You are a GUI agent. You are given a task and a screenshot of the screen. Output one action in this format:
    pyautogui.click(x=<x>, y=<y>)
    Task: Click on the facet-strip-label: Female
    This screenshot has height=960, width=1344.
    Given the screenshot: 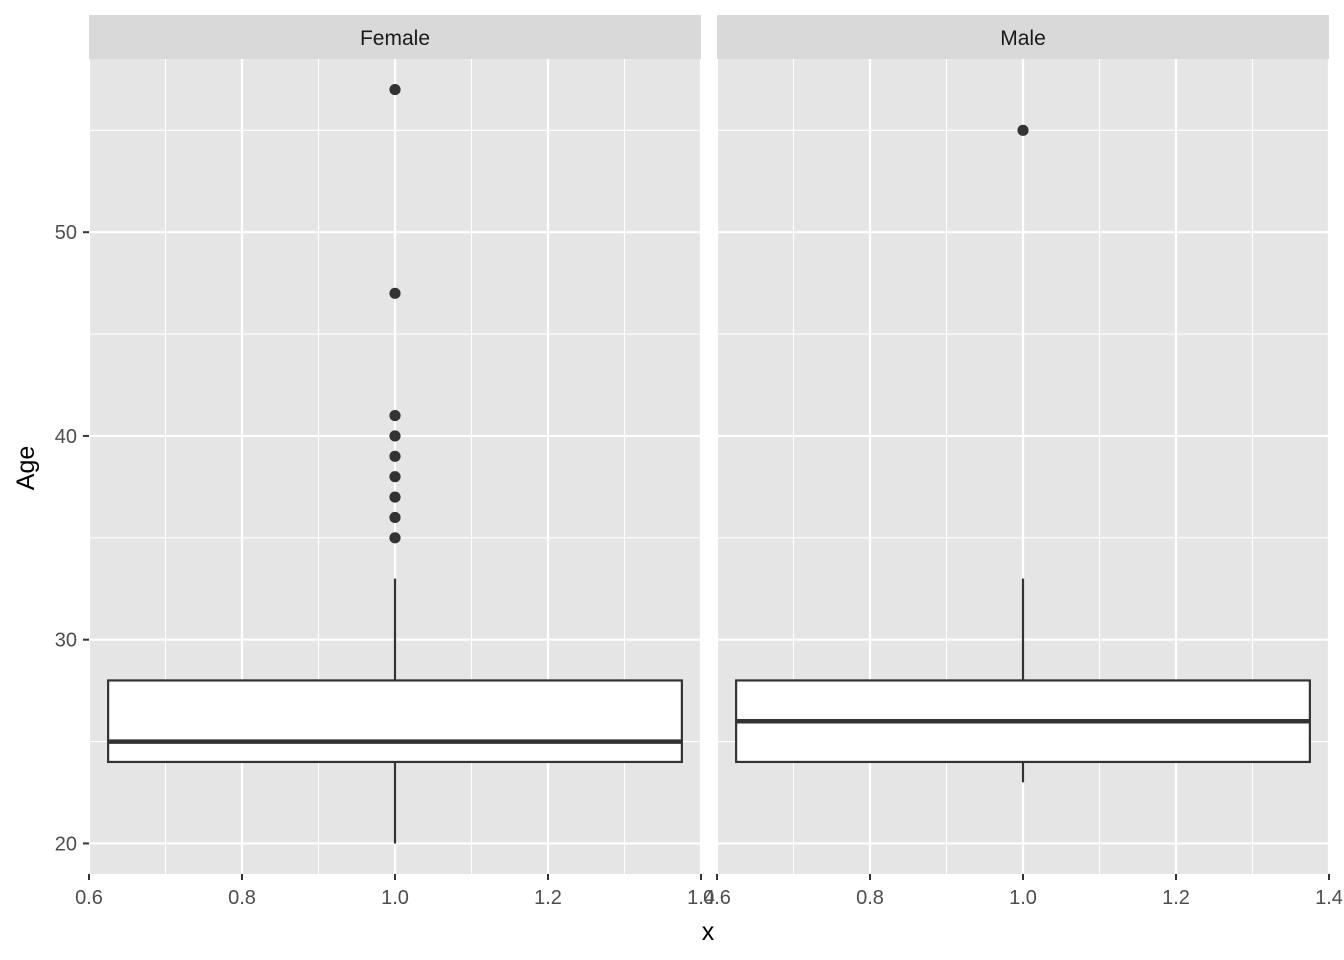 What is the action you would take?
    pyautogui.click(x=395, y=38)
    